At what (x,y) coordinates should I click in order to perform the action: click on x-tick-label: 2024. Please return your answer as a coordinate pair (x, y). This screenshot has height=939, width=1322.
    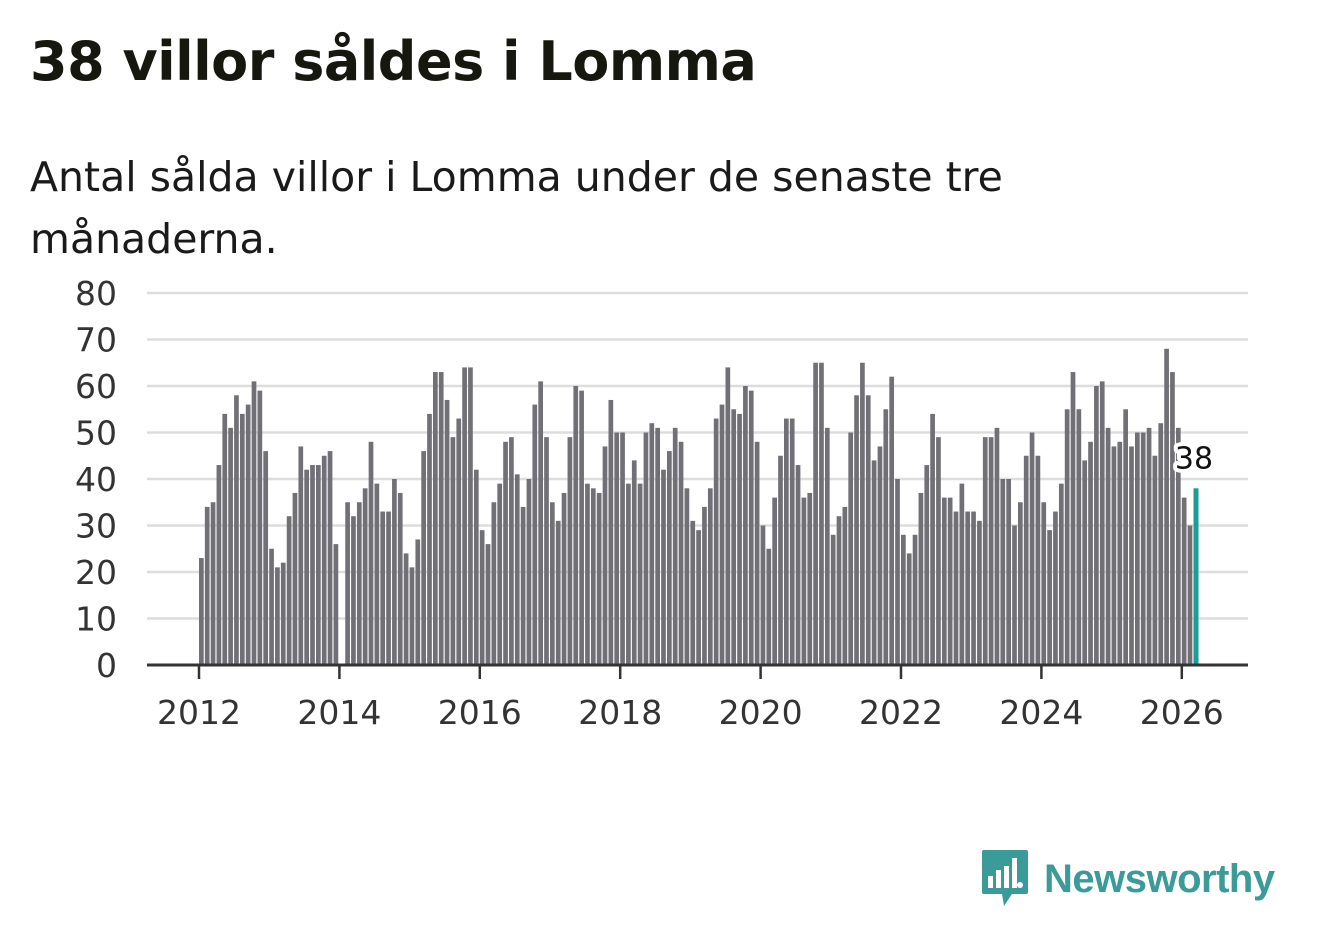
    Looking at the image, I should click on (1041, 712).